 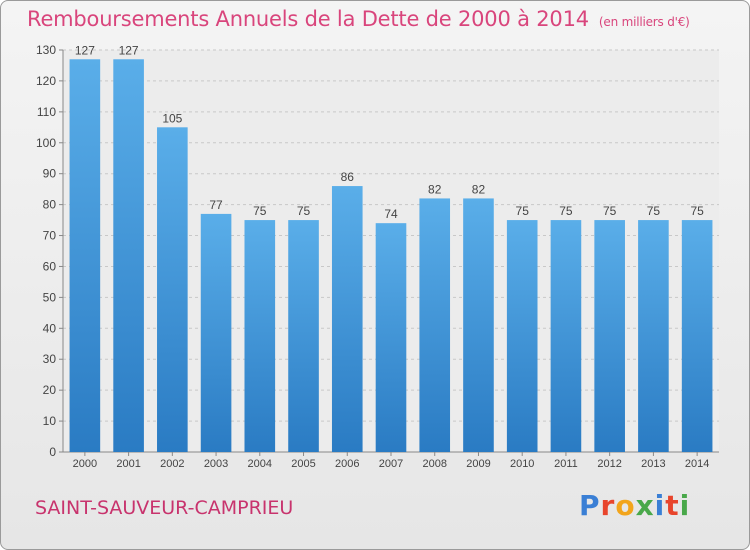 What do you see at coordinates (697, 464) in the screenshot?
I see `x-tick-label: 2014` at bounding box center [697, 464].